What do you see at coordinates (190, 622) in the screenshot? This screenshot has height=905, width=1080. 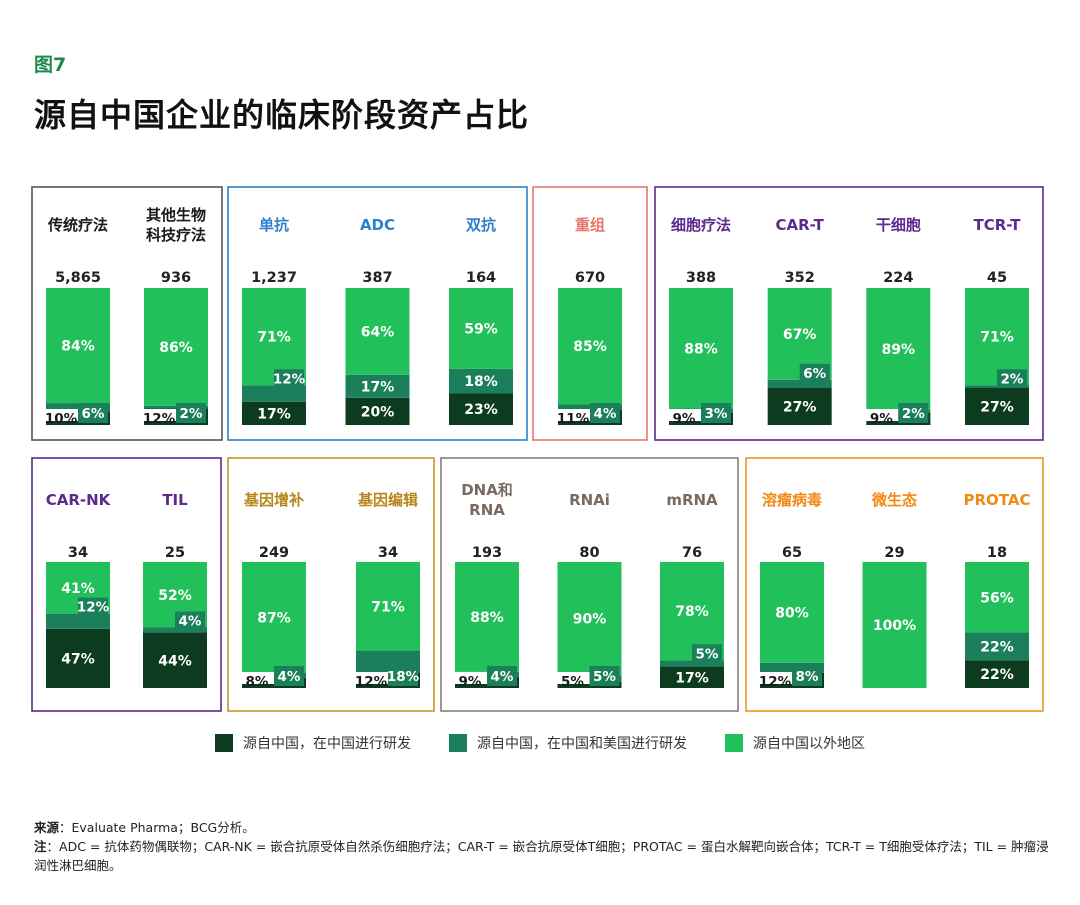 I see `value-label-g4-b1-s1: 4%` at bounding box center [190, 622].